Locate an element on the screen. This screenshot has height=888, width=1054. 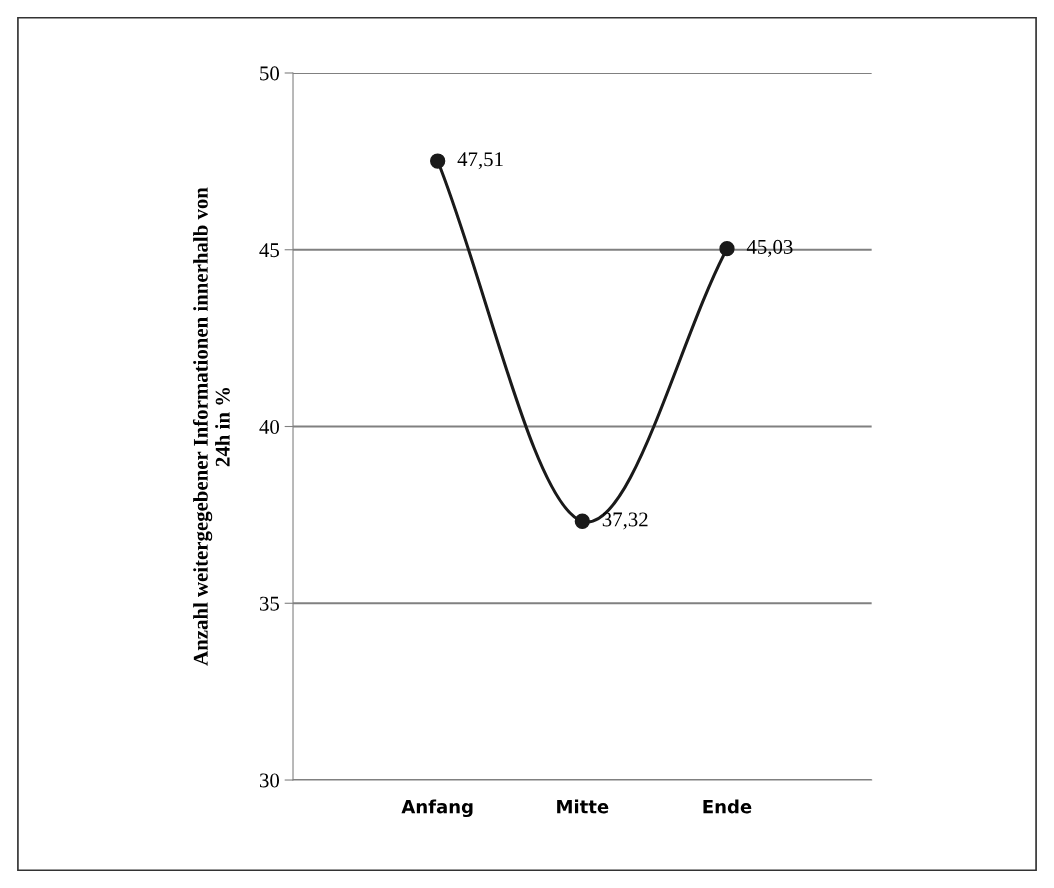
y-tick-label: 40 is located at coordinates (269, 426).